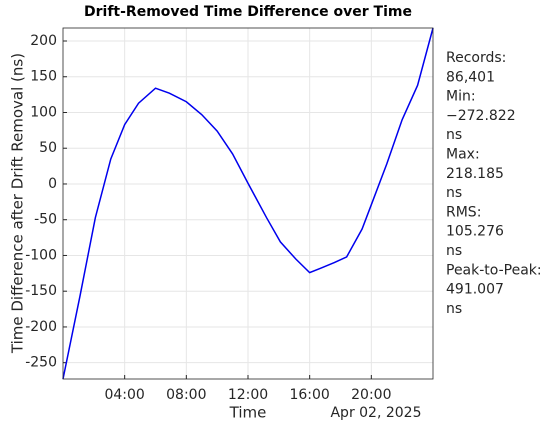  I want to click on y-tick-label: 0, so click(52, 184).